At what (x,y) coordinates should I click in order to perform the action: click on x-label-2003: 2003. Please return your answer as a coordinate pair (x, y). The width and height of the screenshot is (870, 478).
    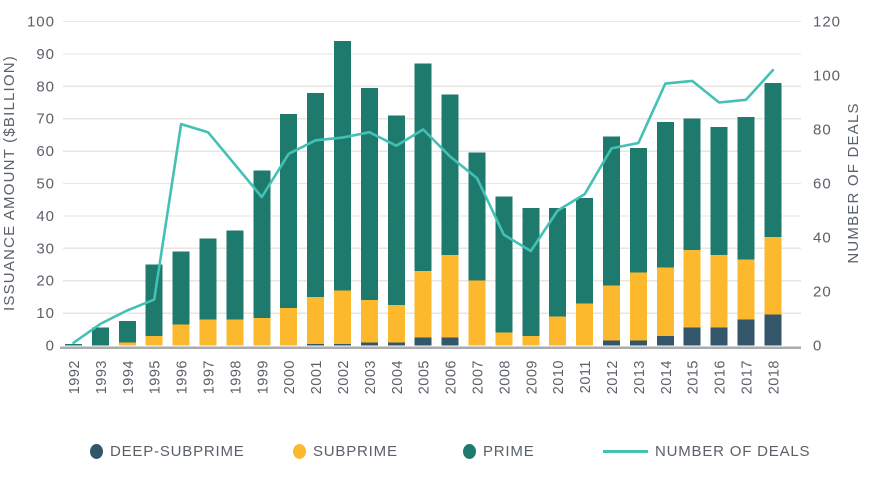
    Looking at the image, I should click on (371, 377).